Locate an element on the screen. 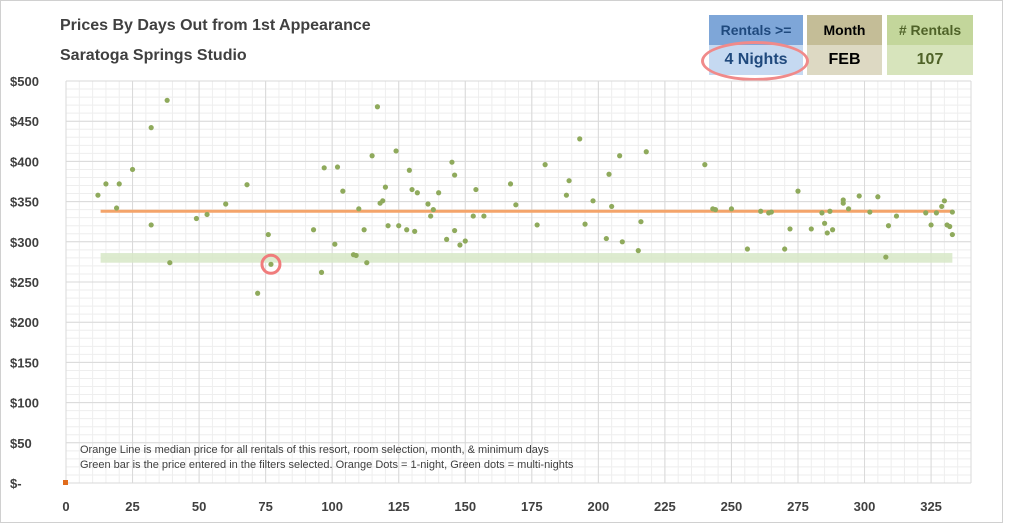 This screenshot has width=1016, height=530. month-filter-label: Month is located at coordinates (844, 30).